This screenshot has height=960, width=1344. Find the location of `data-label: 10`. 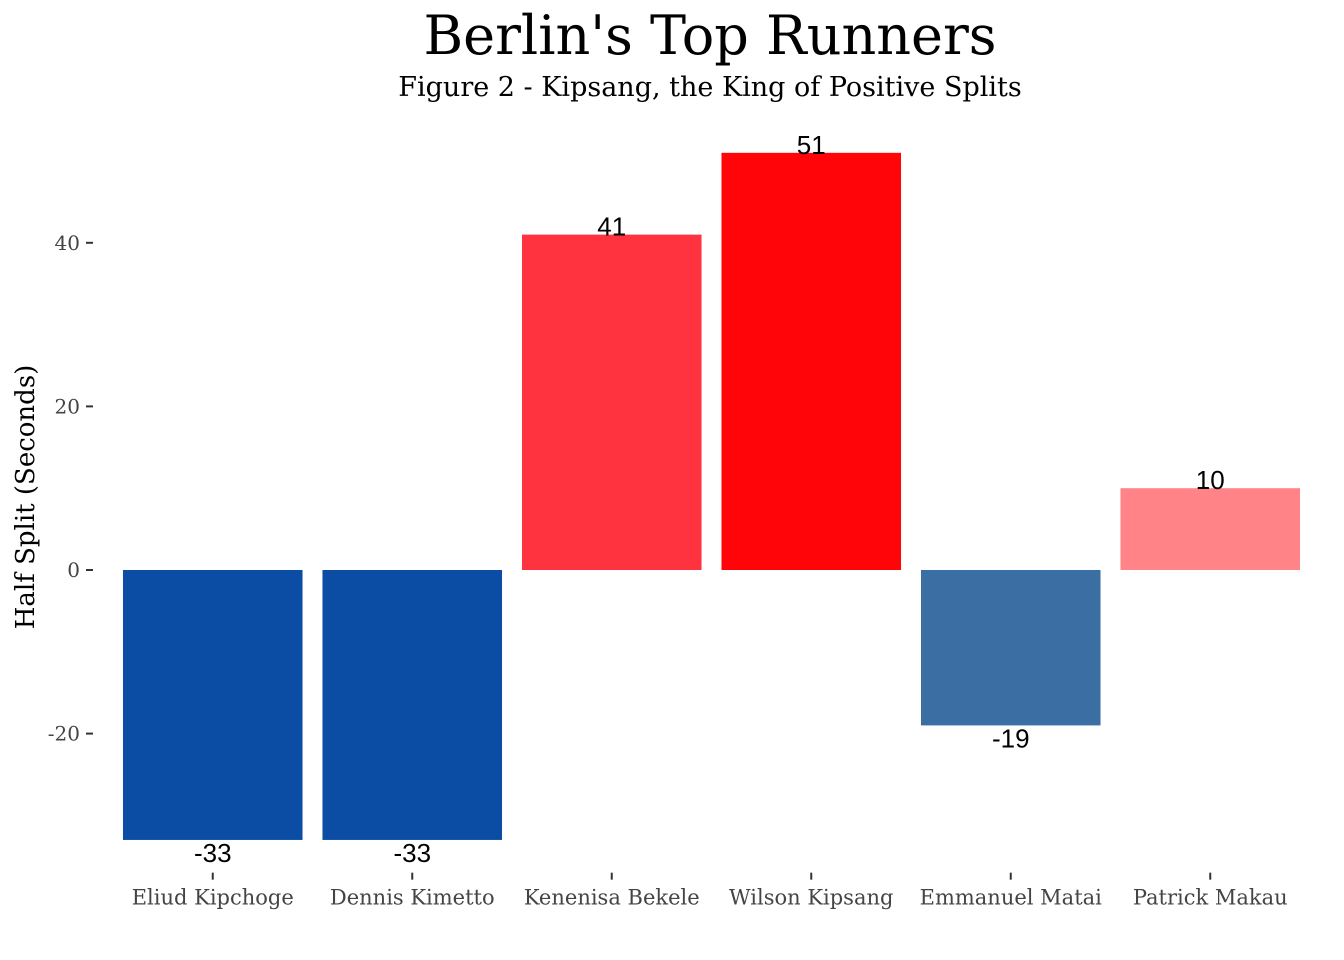

data-label: 10 is located at coordinates (1210, 480).